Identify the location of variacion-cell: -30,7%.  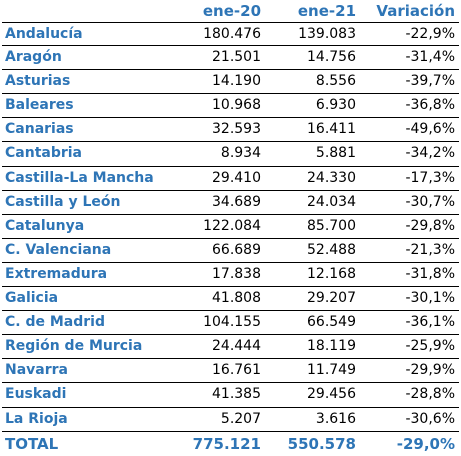
(430, 201).